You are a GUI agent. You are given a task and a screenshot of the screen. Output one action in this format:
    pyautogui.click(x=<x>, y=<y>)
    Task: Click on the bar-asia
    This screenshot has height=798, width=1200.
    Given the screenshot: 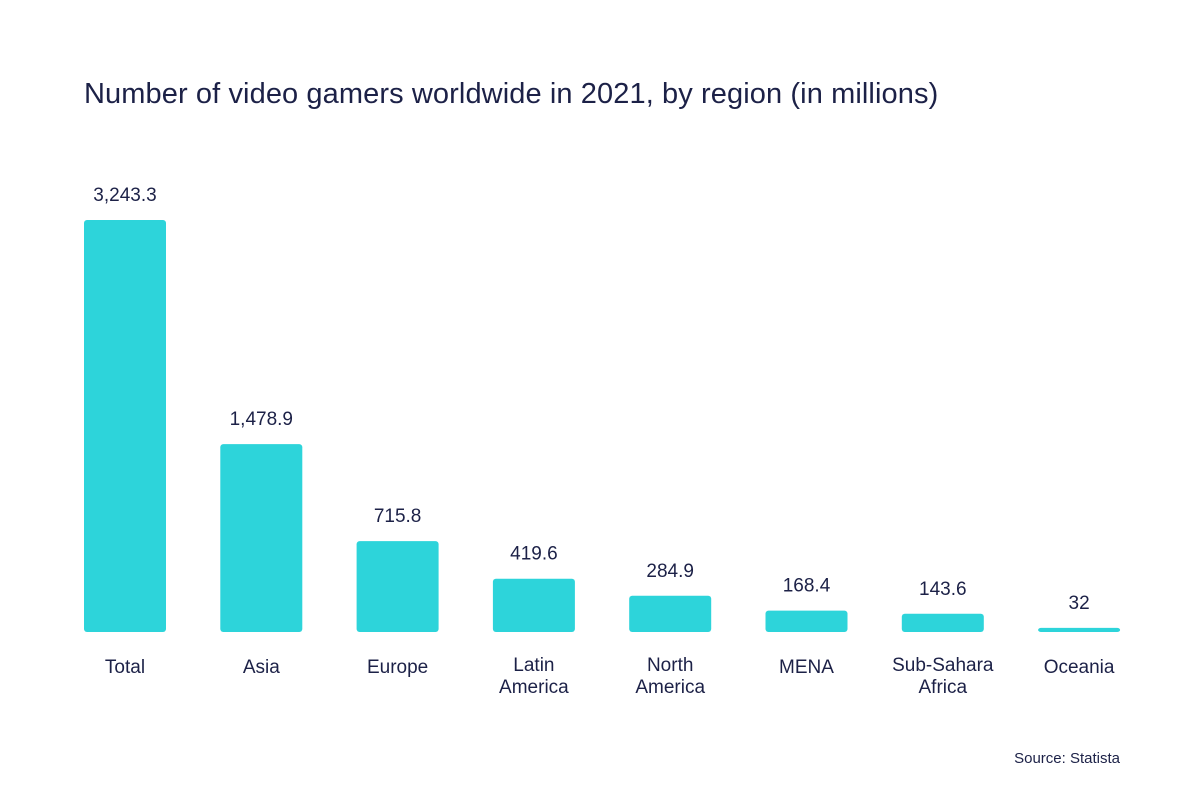 What is the action you would take?
    pyautogui.click(x=261, y=538)
    